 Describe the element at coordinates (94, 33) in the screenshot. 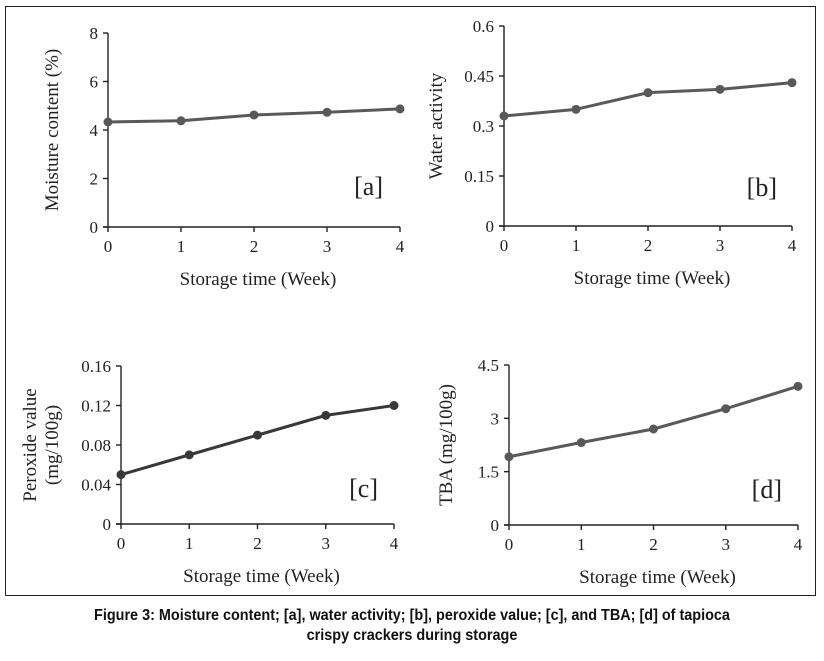

I see `y-tick-label: 8` at that location.